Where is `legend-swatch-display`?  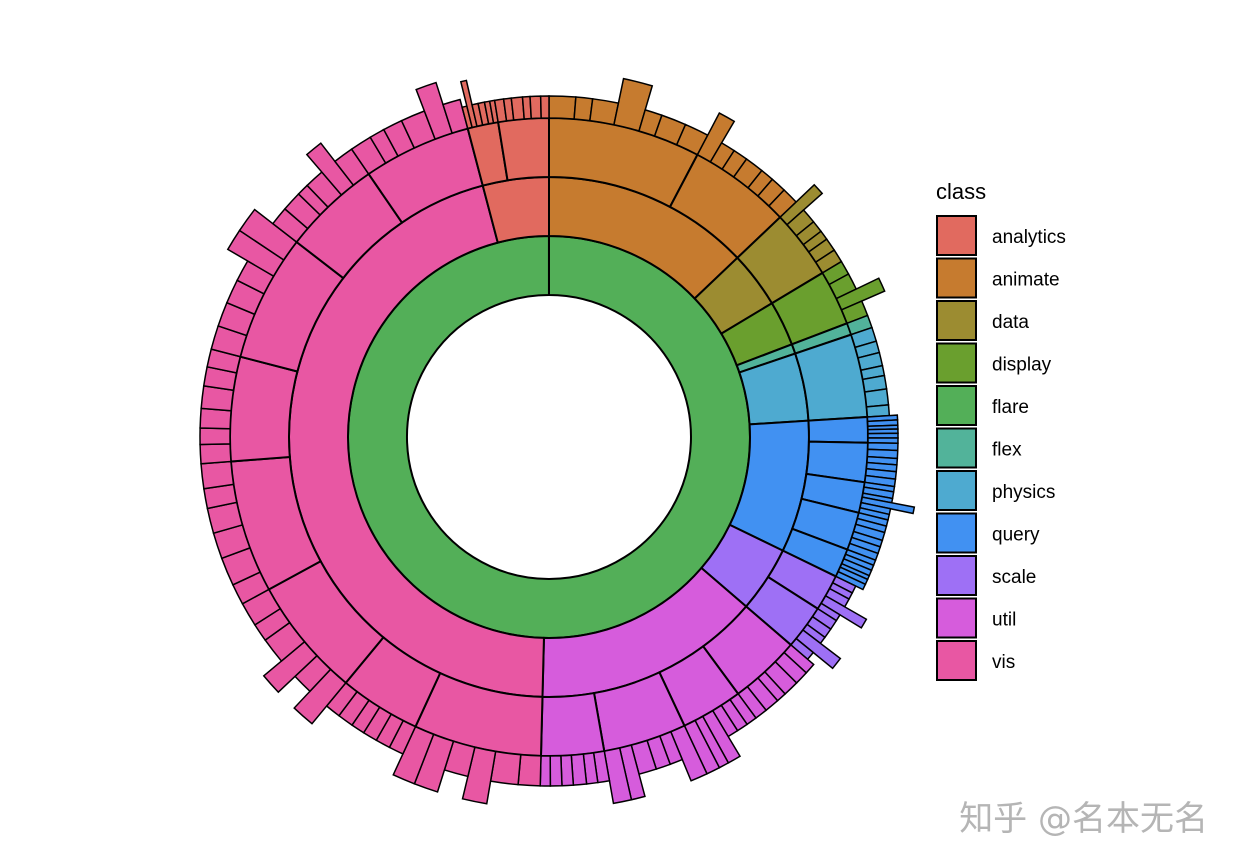
legend-swatch-display is located at coordinates (956, 363).